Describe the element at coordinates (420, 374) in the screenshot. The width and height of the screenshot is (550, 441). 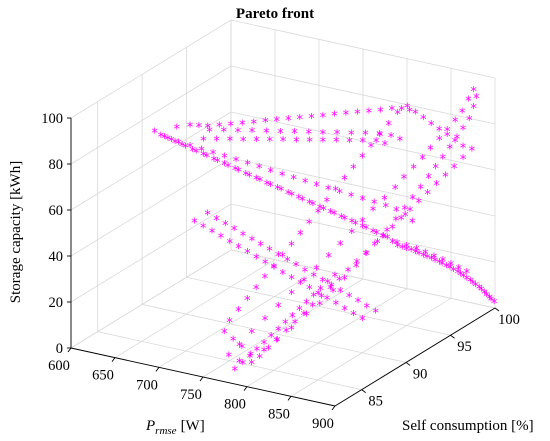
I see `y-tick-label: 90` at that location.